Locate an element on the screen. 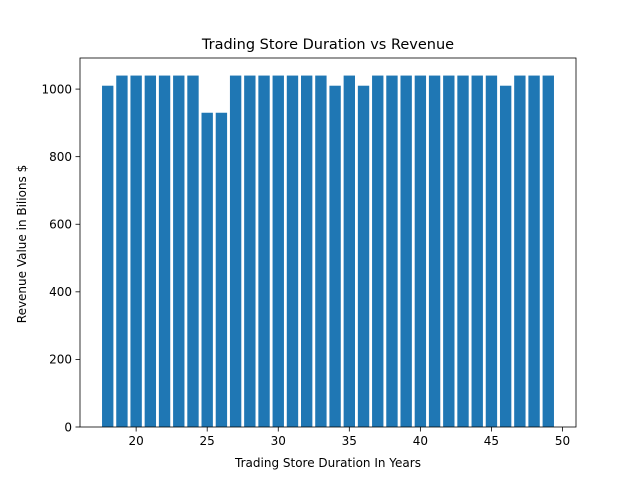 Image resolution: width=640 pixels, height=480 pixels. x-tick-label: 30 is located at coordinates (278, 441).